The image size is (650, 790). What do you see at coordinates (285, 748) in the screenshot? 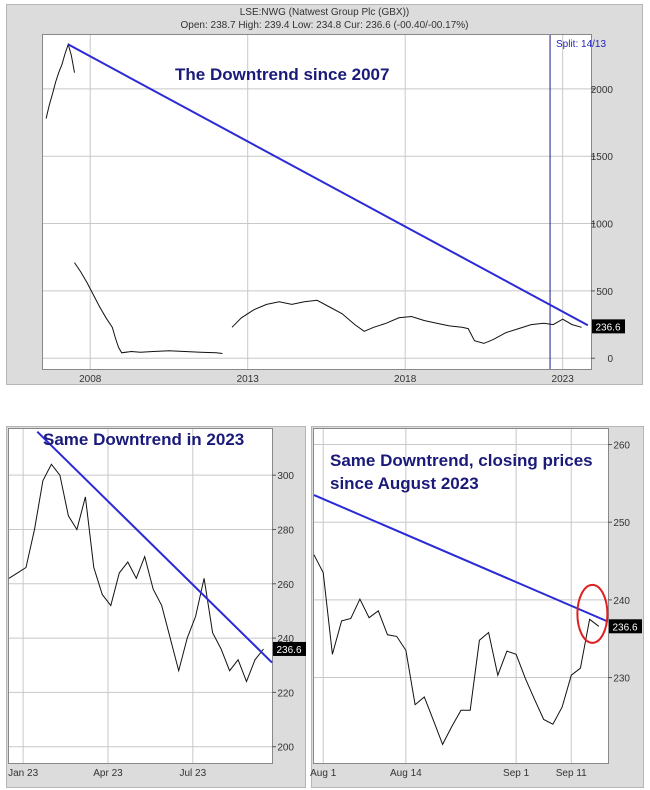
I see `y-tick-label: 200` at bounding box center [285, 748].